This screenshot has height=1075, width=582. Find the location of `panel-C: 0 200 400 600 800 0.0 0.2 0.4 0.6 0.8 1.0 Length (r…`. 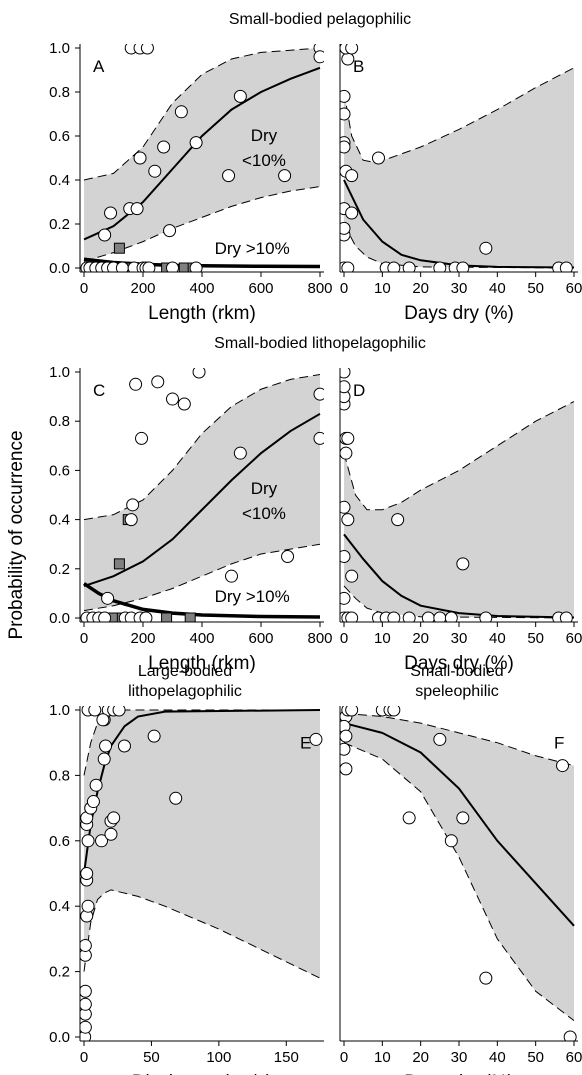

panel-C: 0 200 400 600 800 0.0 0.2 0.4 0.6 0.8 1.0 Length (r… is located at coordinates (190, 519).